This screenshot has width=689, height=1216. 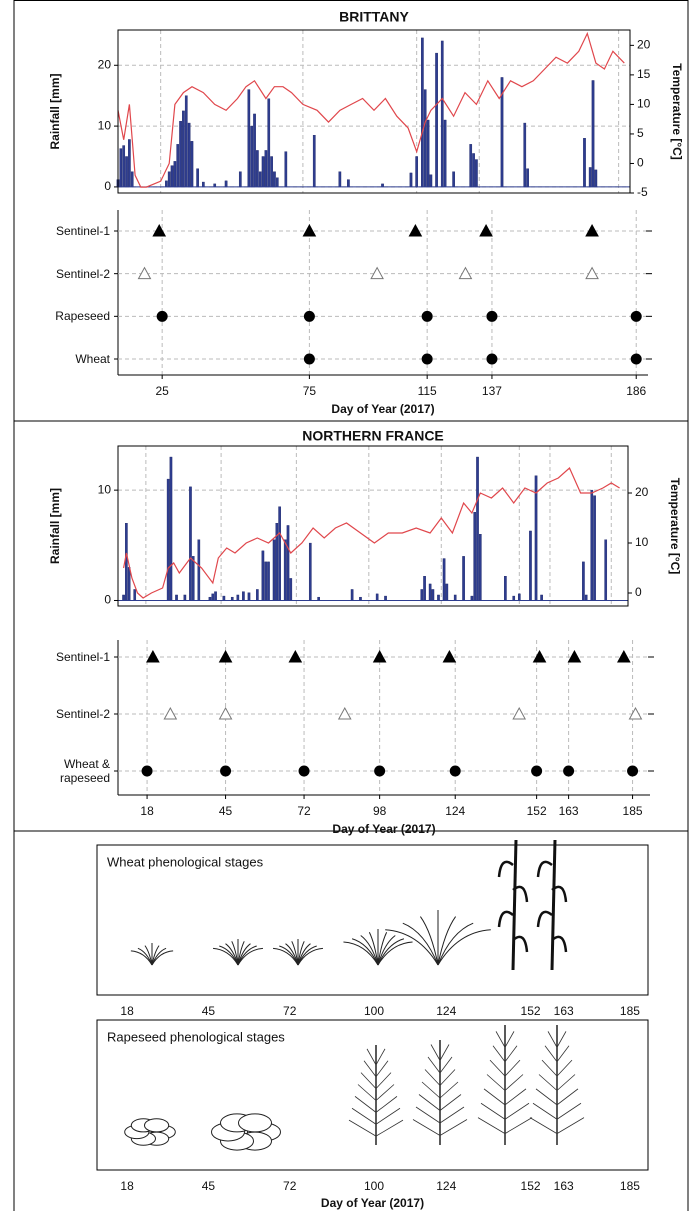 I want to click on row-label: Wheat, so click(x=92, y=359).